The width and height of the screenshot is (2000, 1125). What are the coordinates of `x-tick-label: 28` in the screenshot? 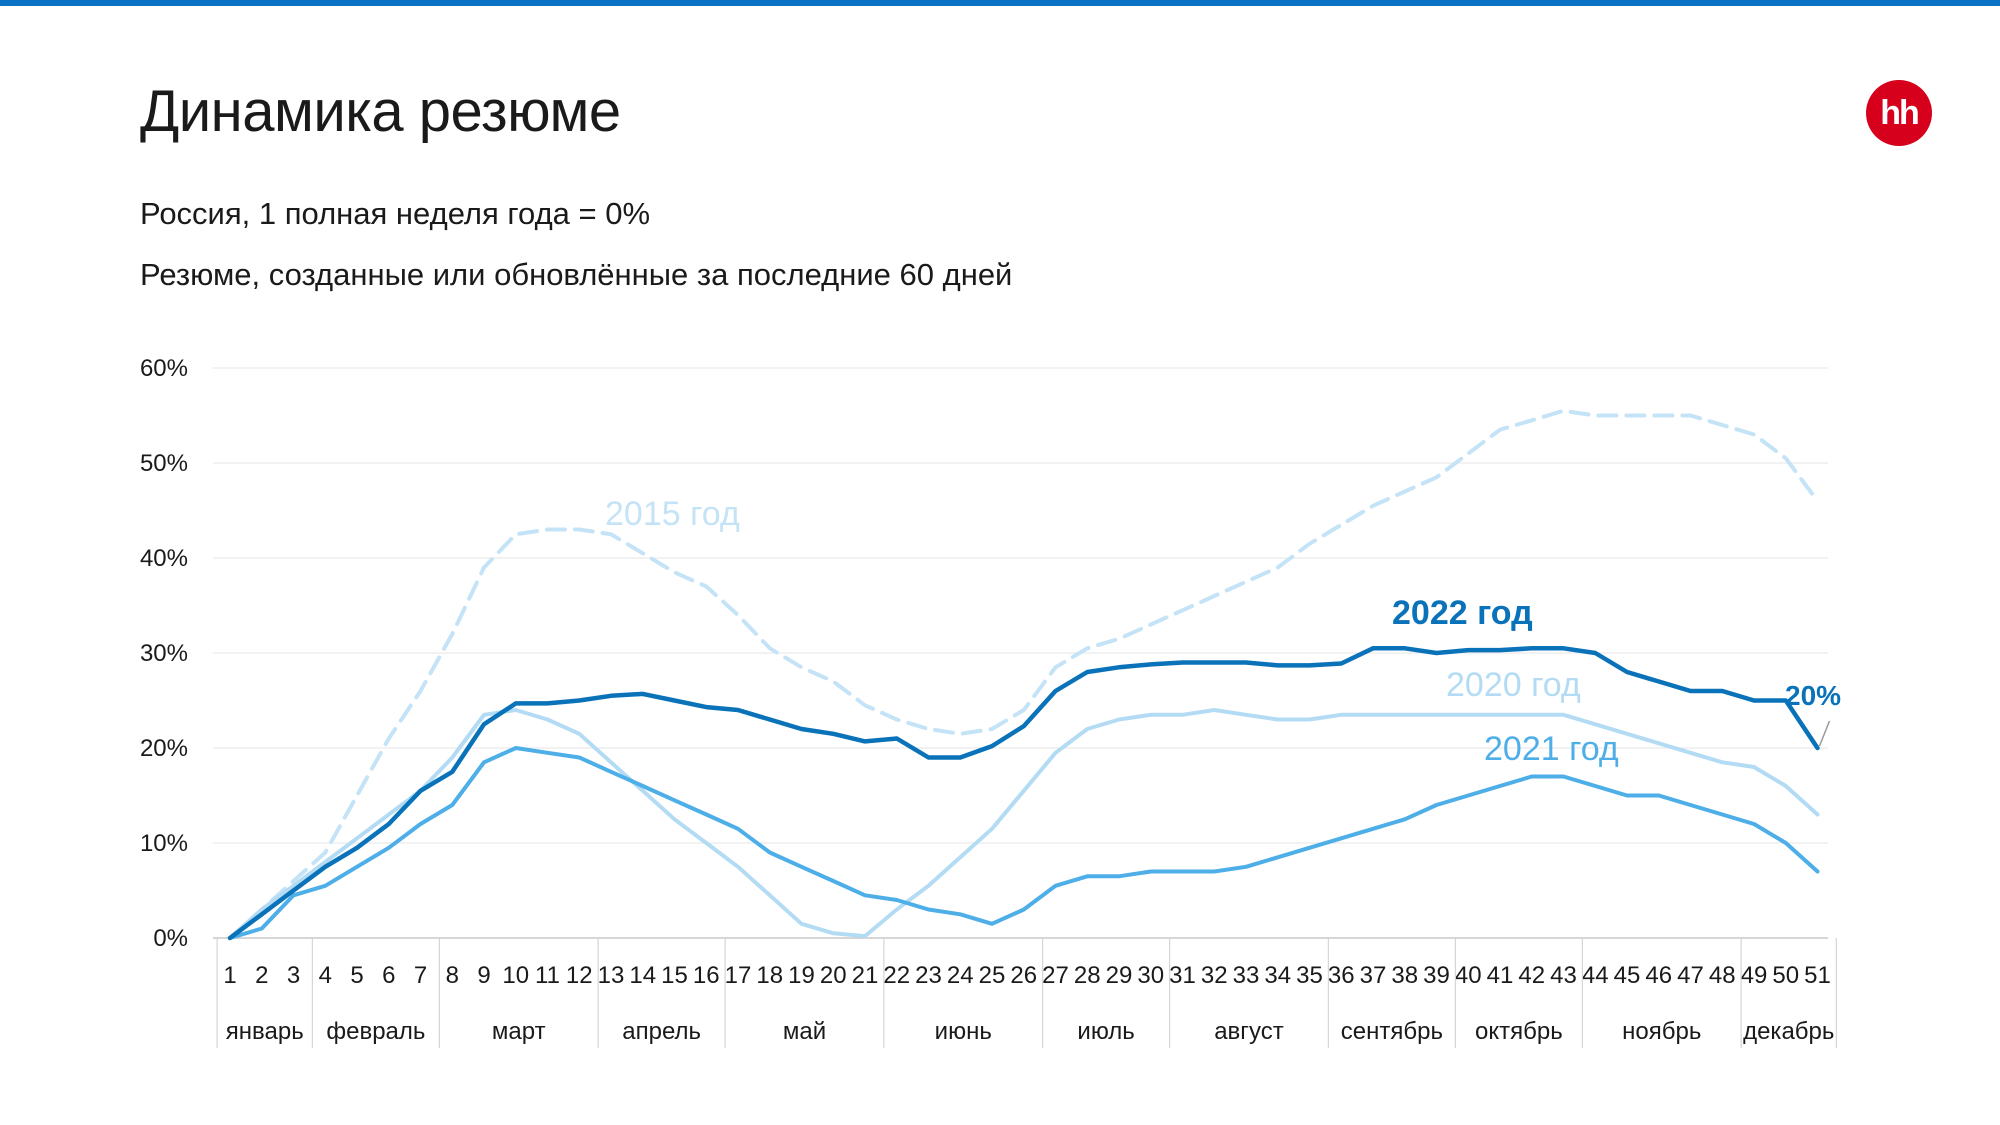 It's located at (1087, 975).